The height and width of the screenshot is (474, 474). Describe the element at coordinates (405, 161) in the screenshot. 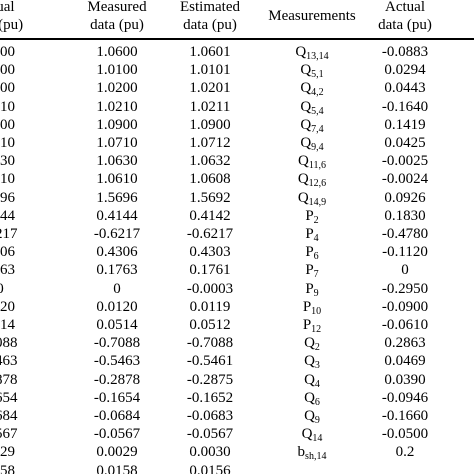

I see `actual-data-2-cell: -0.0025` at that location.